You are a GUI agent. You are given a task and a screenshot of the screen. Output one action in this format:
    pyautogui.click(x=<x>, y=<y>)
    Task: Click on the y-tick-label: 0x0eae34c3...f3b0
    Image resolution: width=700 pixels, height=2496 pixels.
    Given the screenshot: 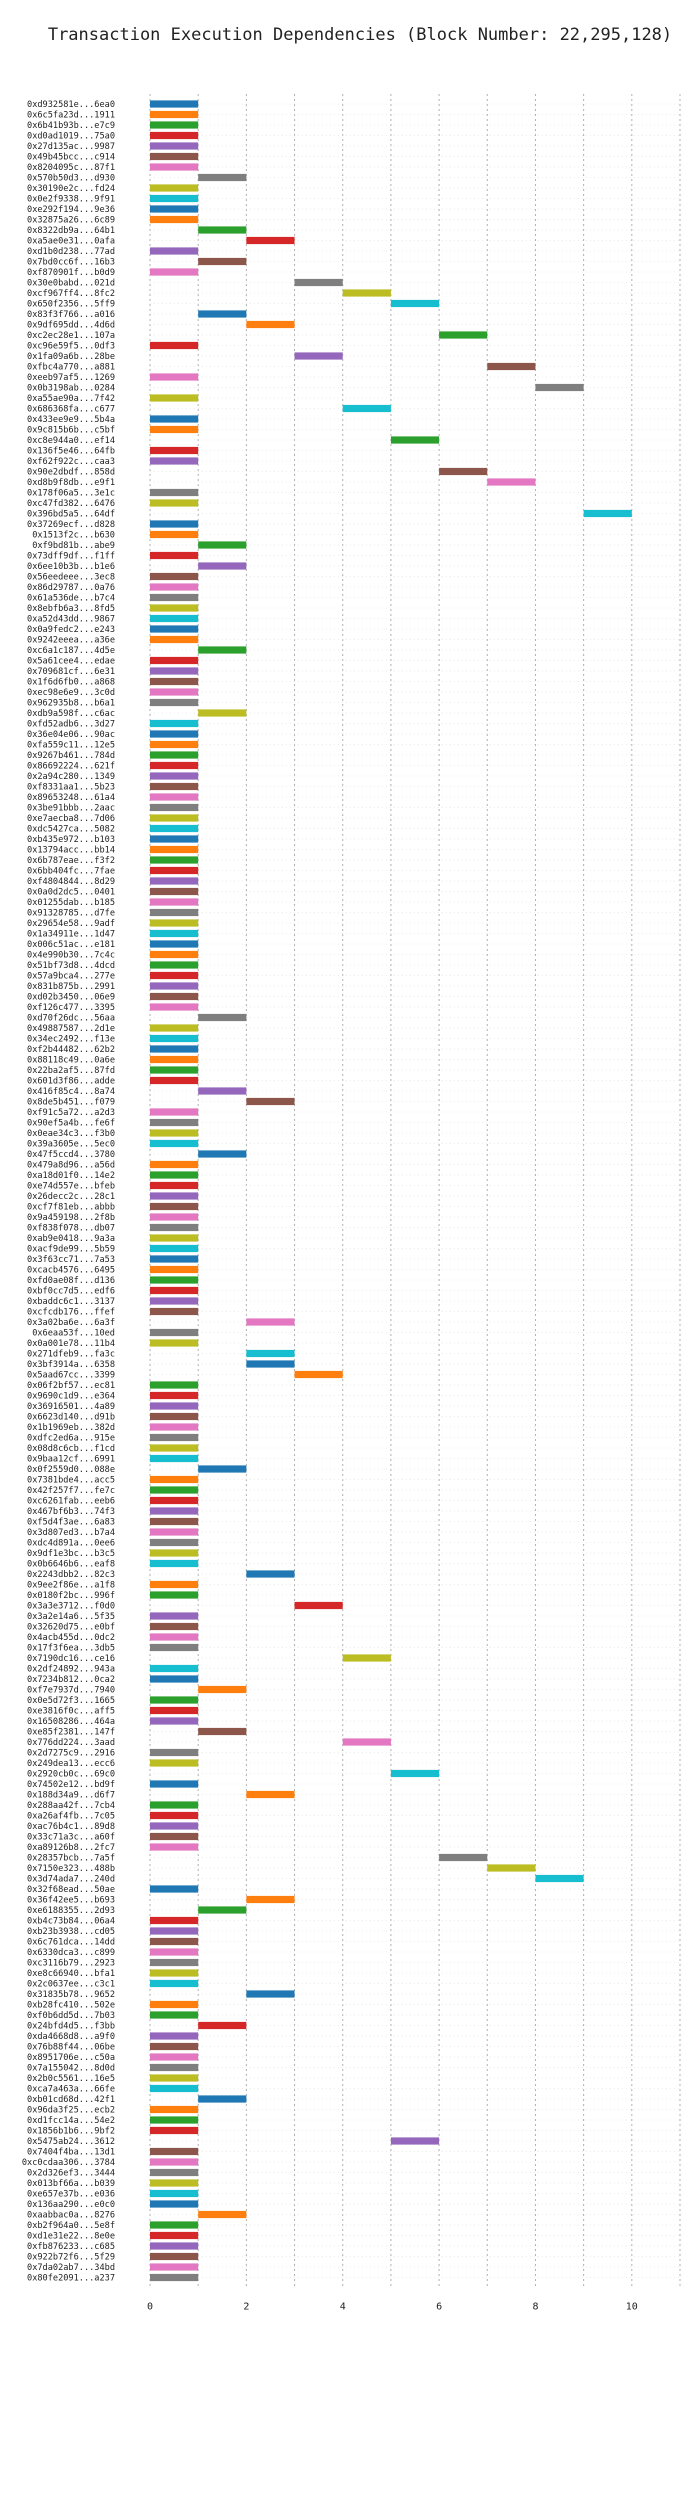 What is the action you would take?
    pyautogui.click(x=71, y=1134)
    